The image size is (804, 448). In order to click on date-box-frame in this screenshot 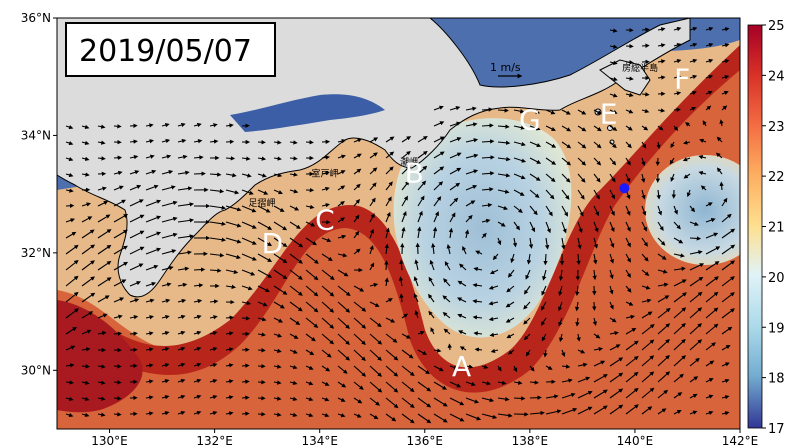, I will do `click(170, 49)`.